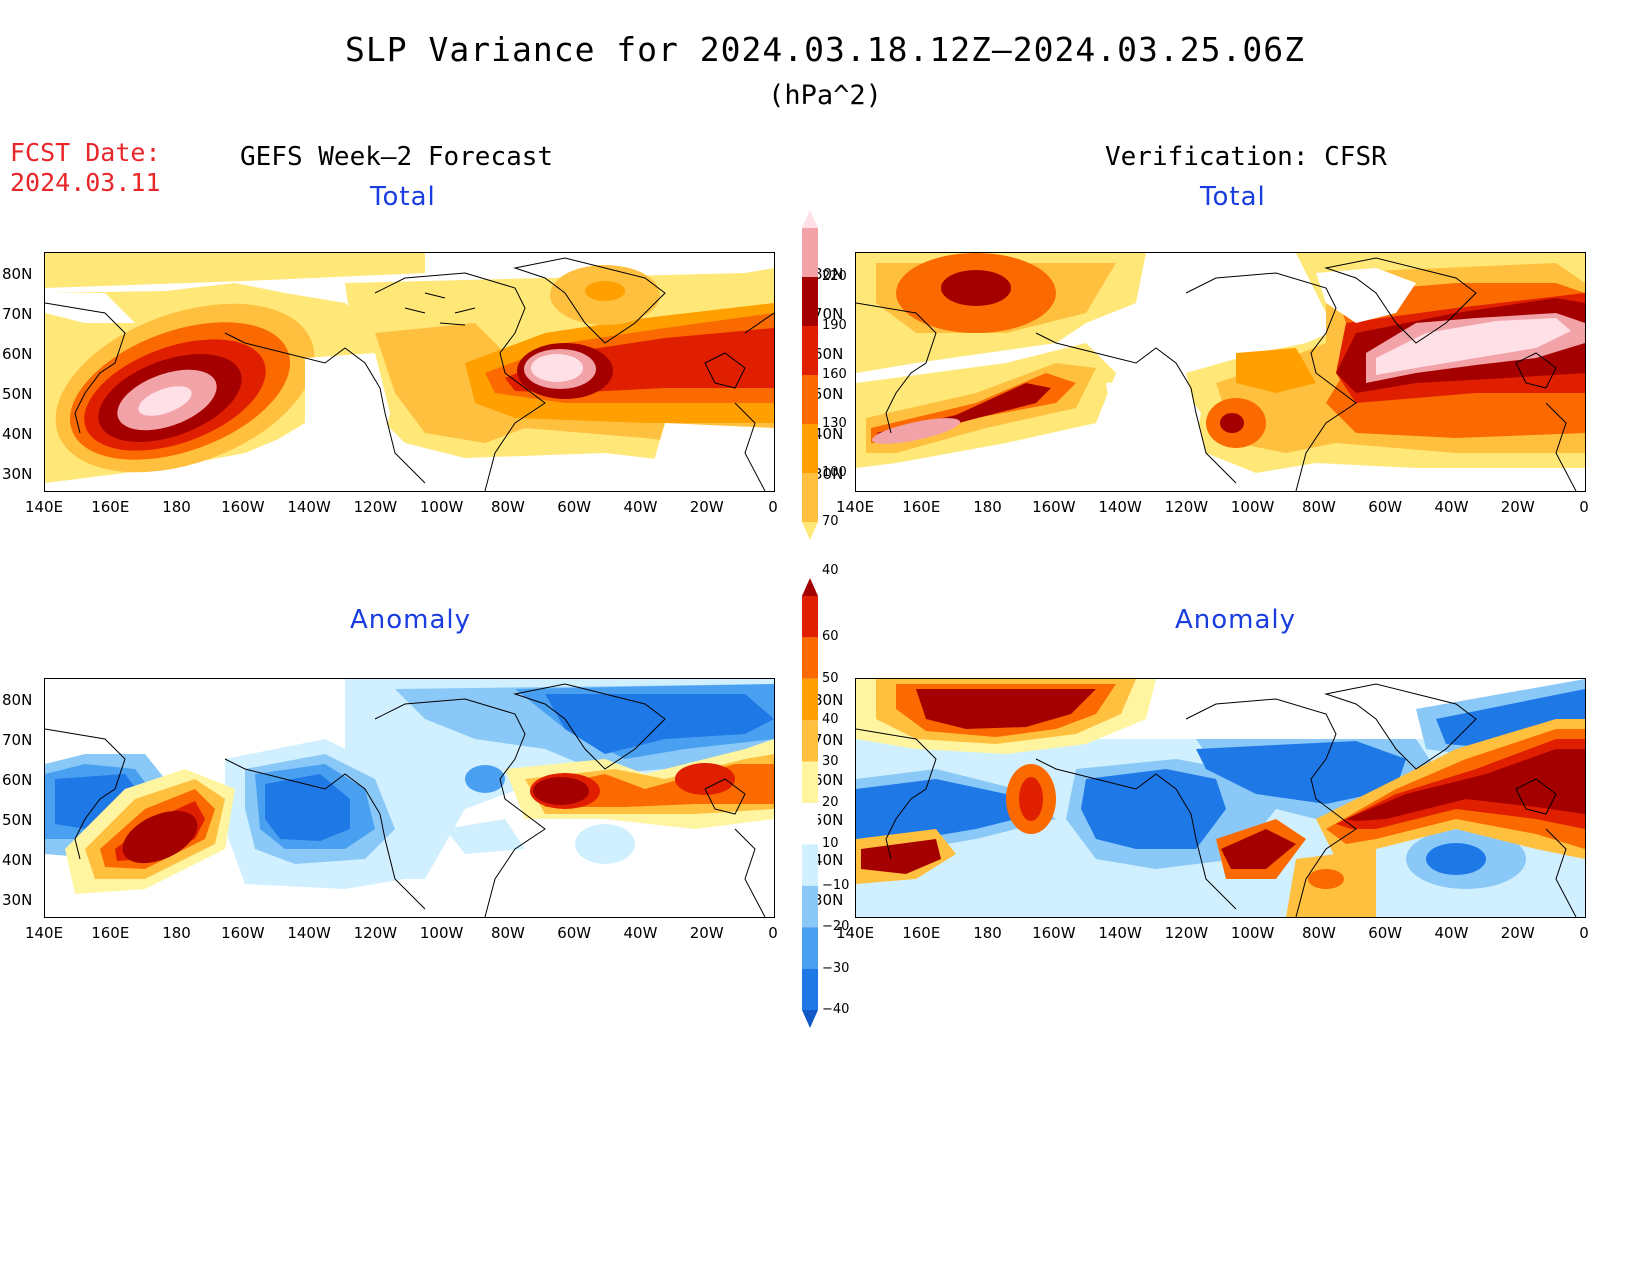 This screenshot has height=1275, width=1650. I want to click on anomaly-verification-field, so click(1220, 798).